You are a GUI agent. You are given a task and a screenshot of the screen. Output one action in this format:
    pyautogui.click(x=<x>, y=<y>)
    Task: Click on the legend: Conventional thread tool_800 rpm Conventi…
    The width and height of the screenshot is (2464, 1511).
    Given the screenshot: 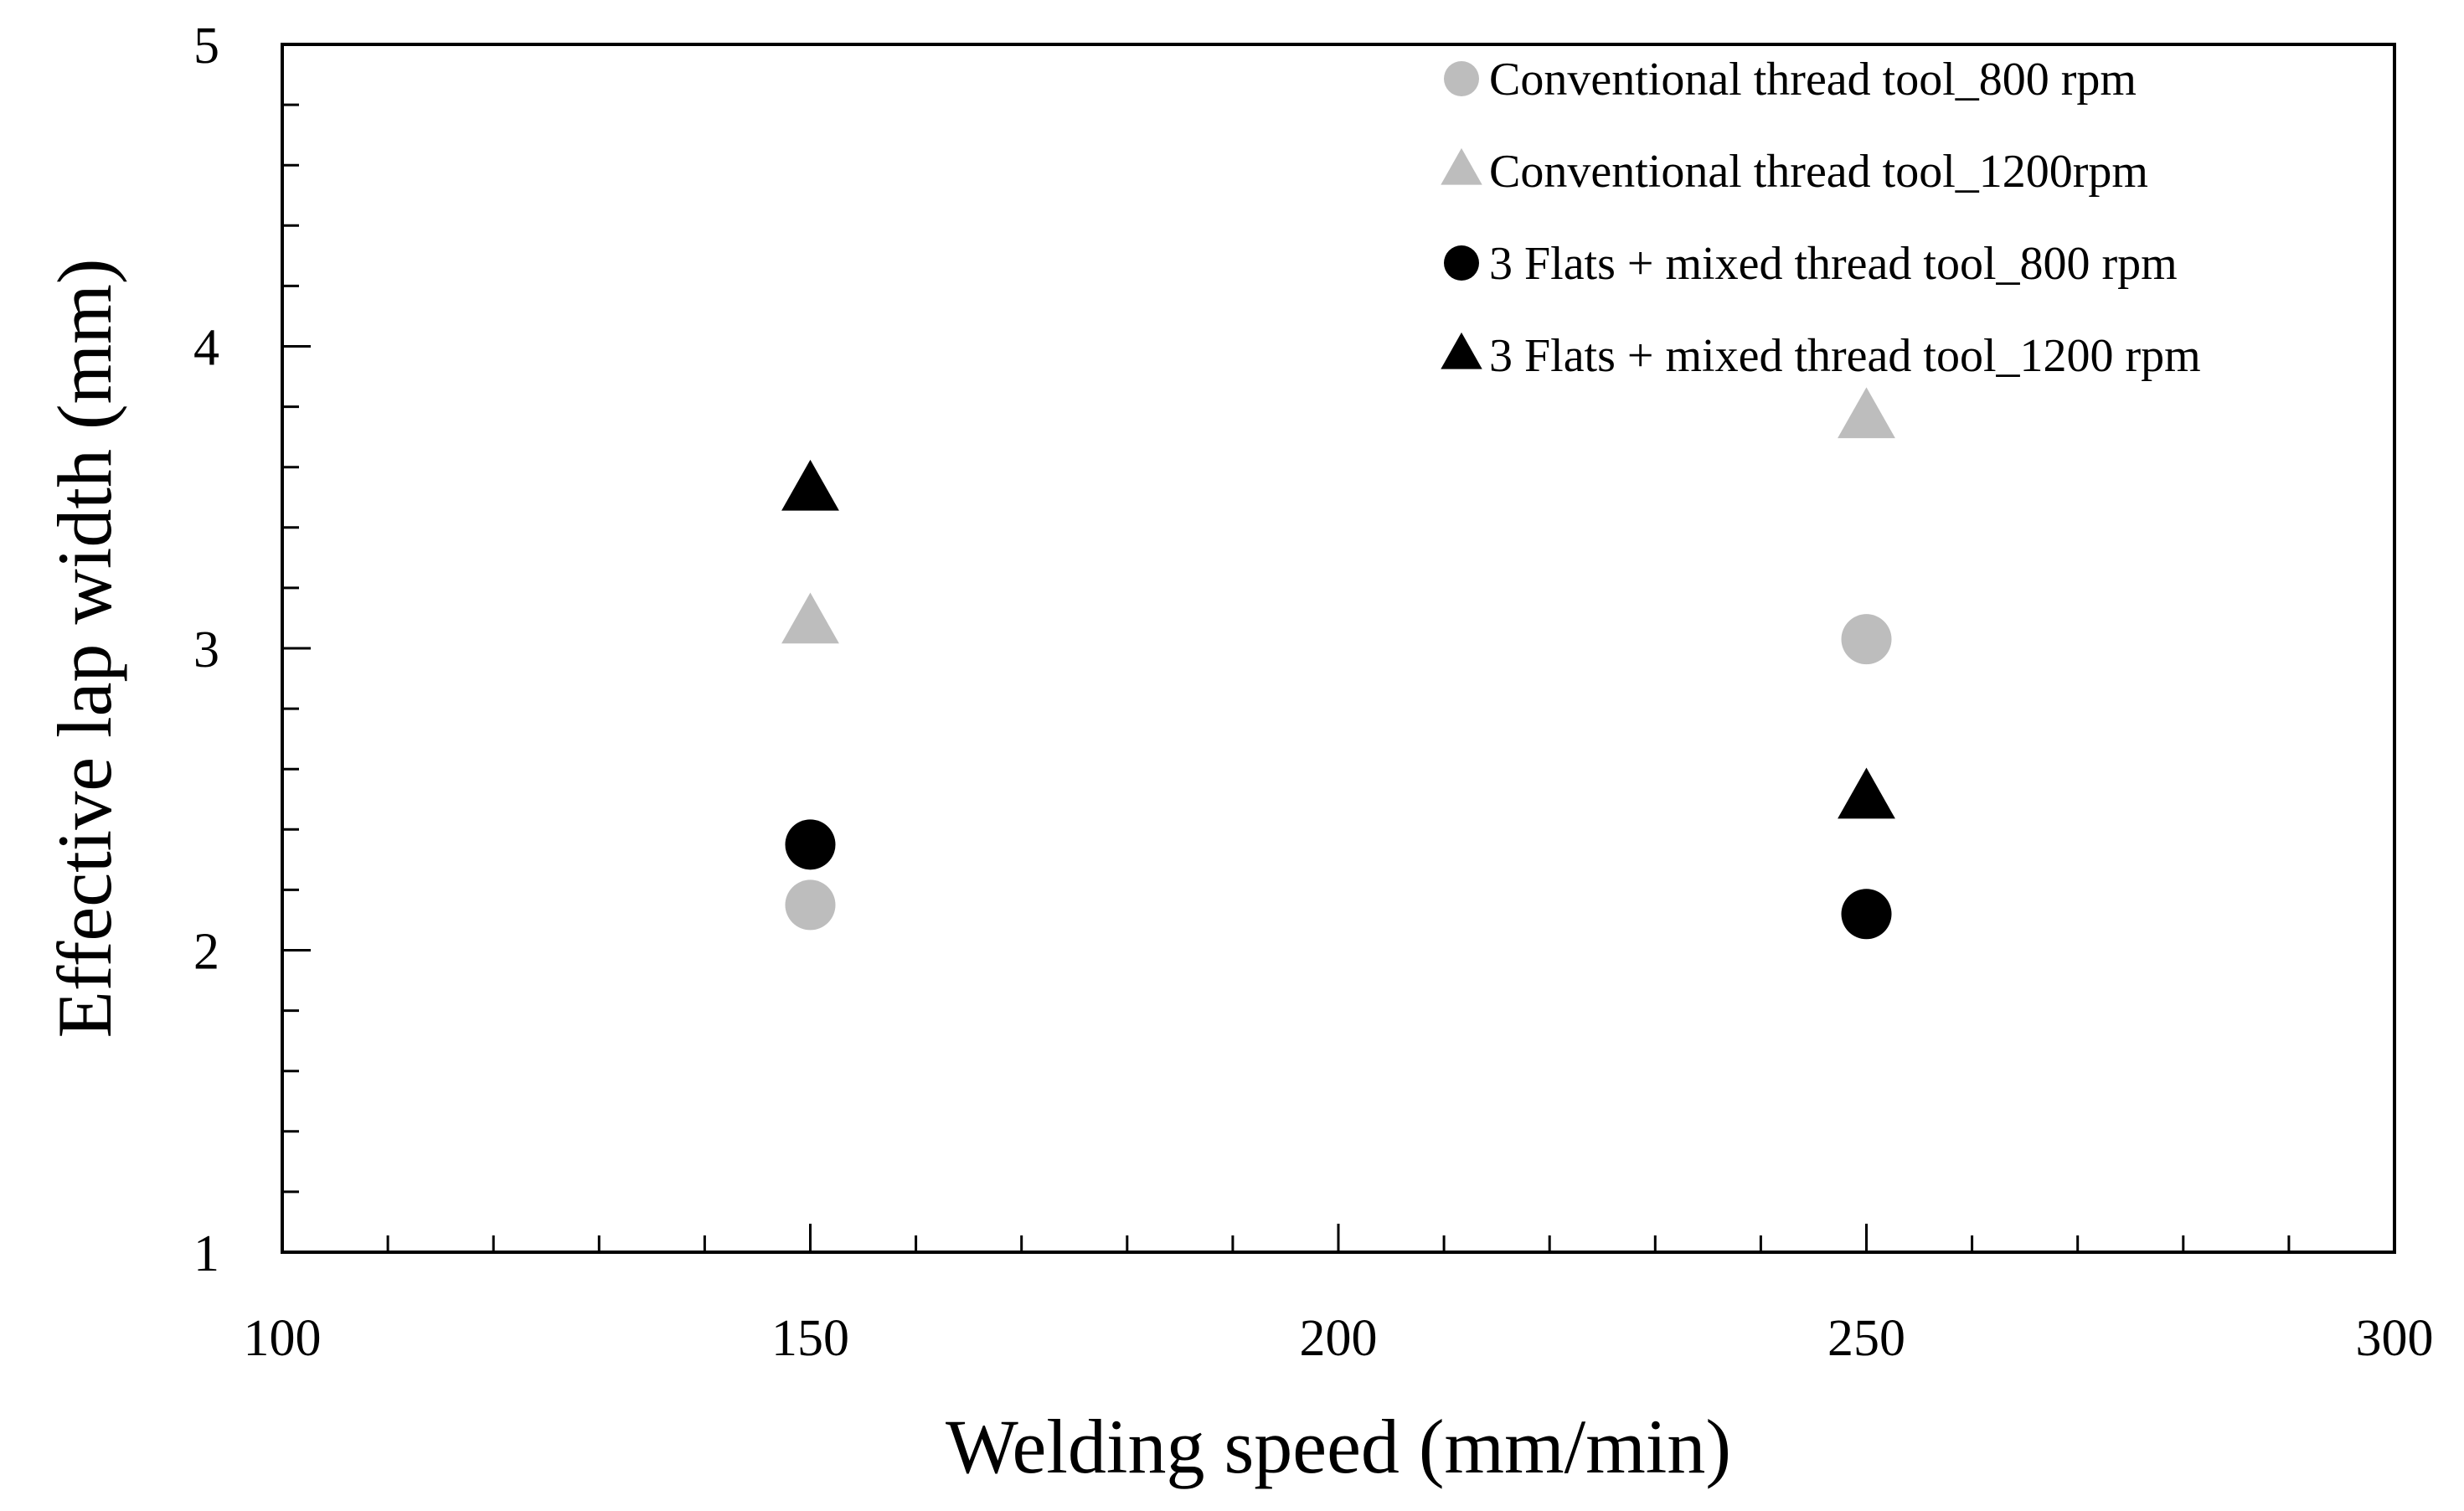 What is the action you would take?
    pyautogui.click(x=1821, y=218)
    